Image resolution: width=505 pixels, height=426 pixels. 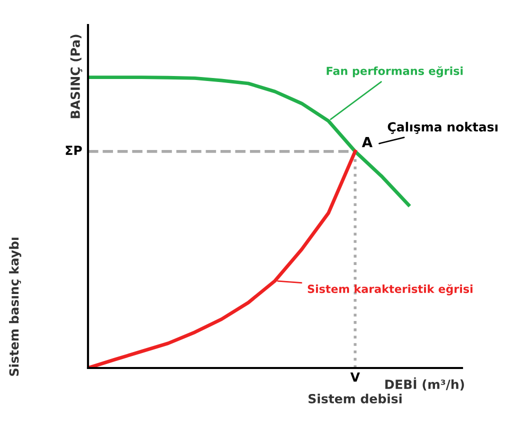 I want to click on annotation: Çalışma noktası, so click(x=443, y=128).